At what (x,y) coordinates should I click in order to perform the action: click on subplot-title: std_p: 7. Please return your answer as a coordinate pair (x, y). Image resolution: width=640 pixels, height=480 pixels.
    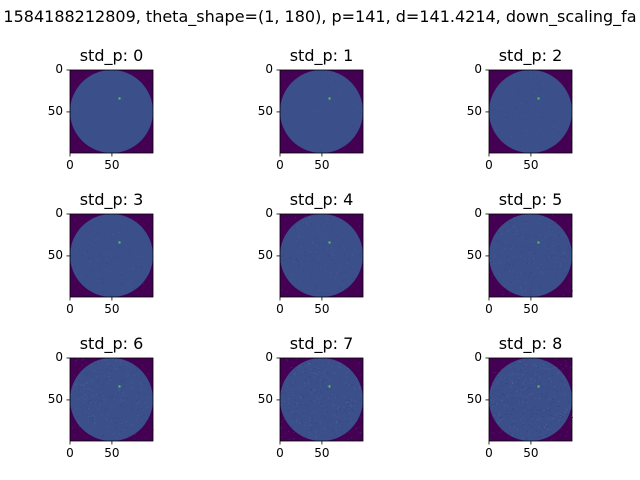
    Looking at the image, I should click on (321, 343).